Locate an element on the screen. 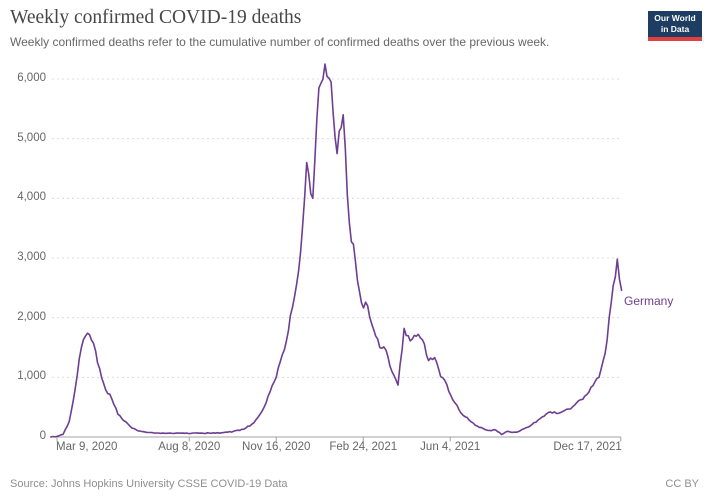 This screenshot has height=500, width=709. x-axis-label: Aug 8, 2020 is located at coordinates (189, 447).